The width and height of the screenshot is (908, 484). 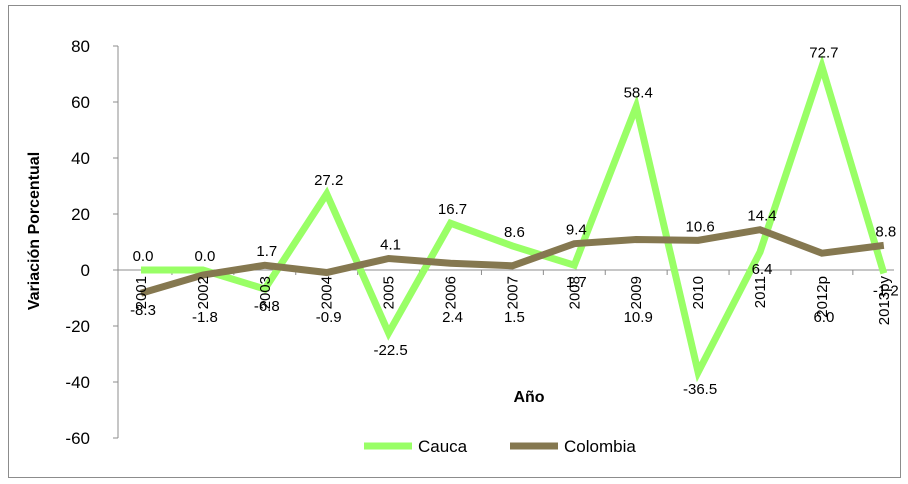 What do you see at coordinates (443, 446) in the screenshot?
I see `legend-label-cauca: Cauca` at bounding box center [443, 446].